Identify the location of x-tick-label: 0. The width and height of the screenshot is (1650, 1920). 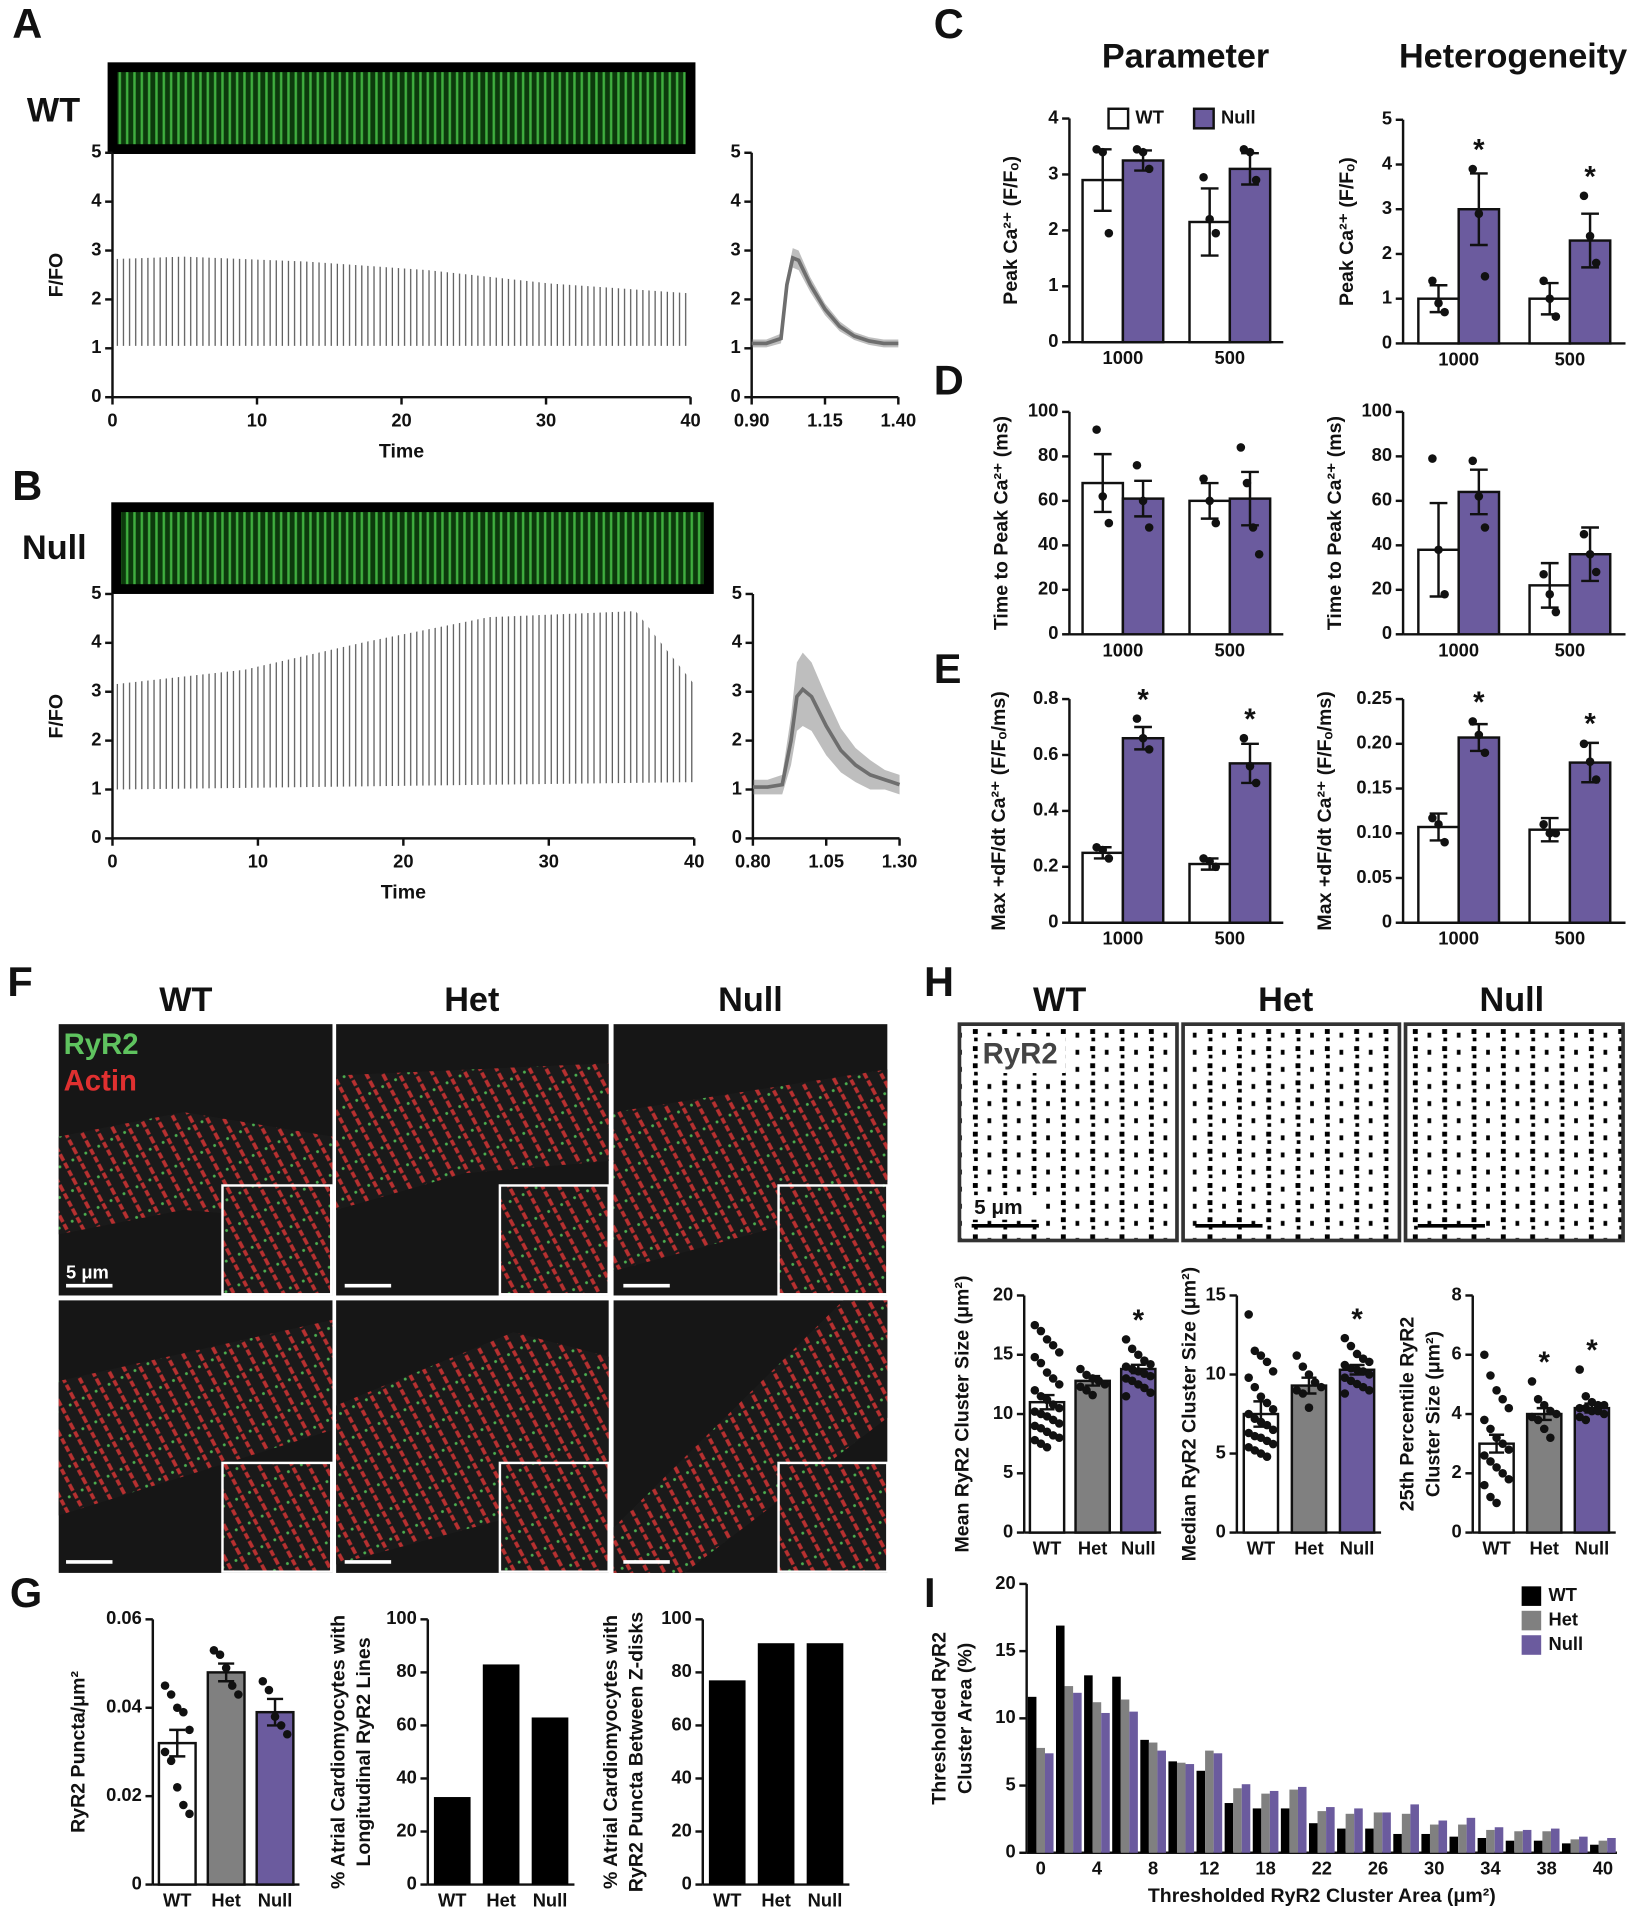
(112, 419).